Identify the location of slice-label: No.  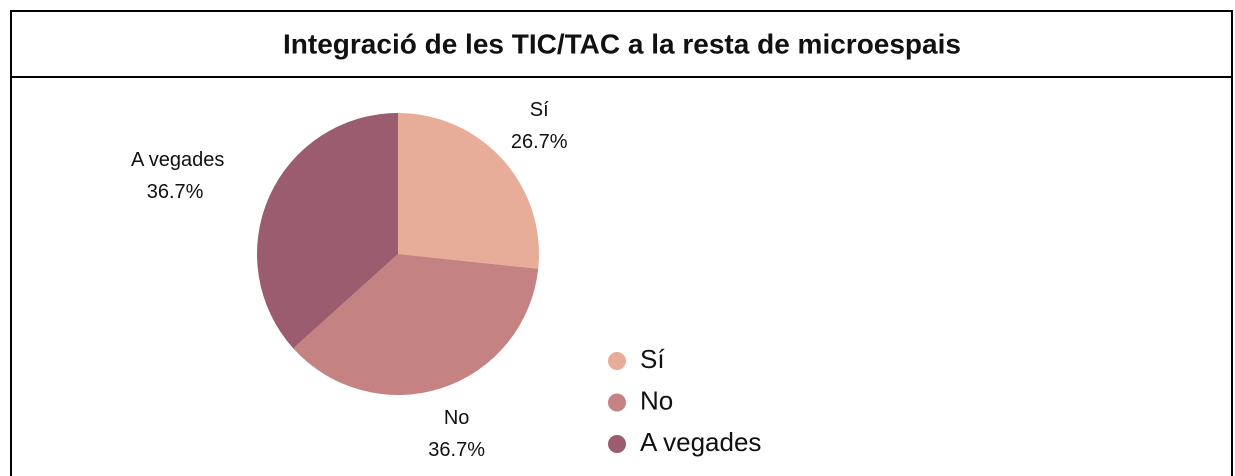
(457, 418).